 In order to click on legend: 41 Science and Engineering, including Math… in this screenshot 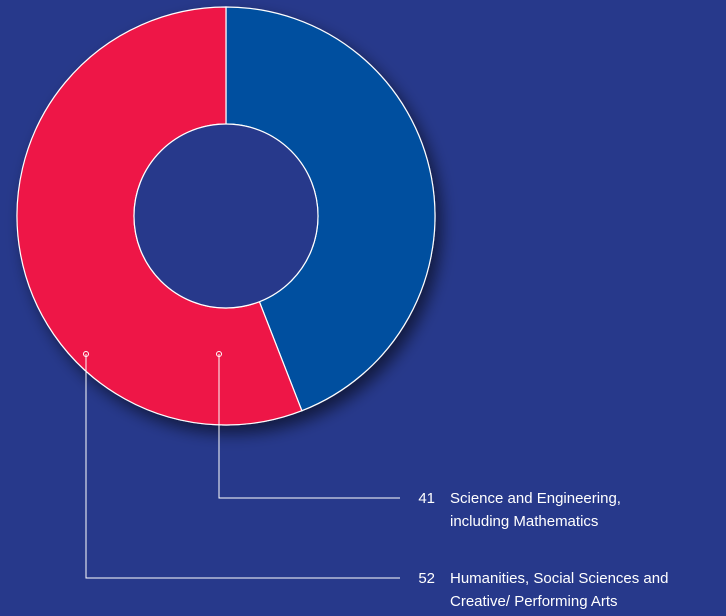, I will do `click(543, 550)`.